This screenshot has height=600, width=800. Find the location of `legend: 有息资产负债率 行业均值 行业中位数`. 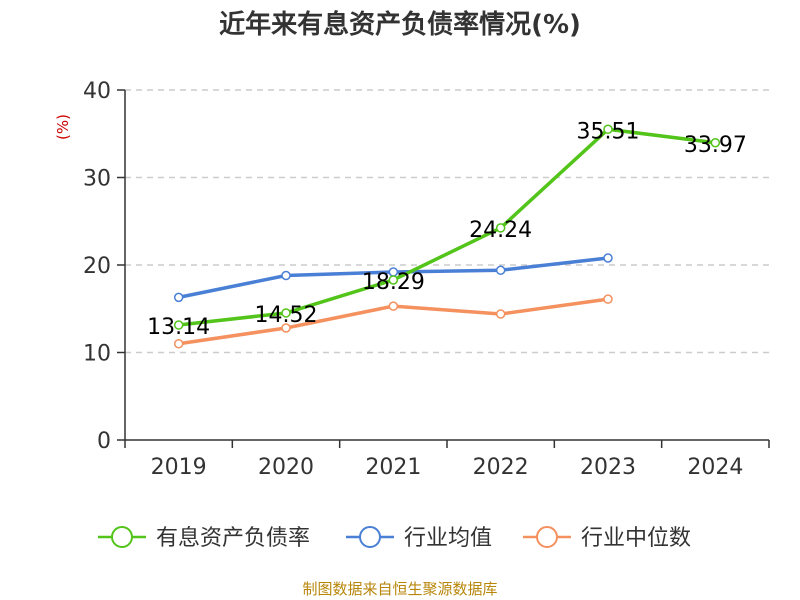

legend: 有息资产负债率 行业均值 行业中位数 is located at coordinates (394, 538).